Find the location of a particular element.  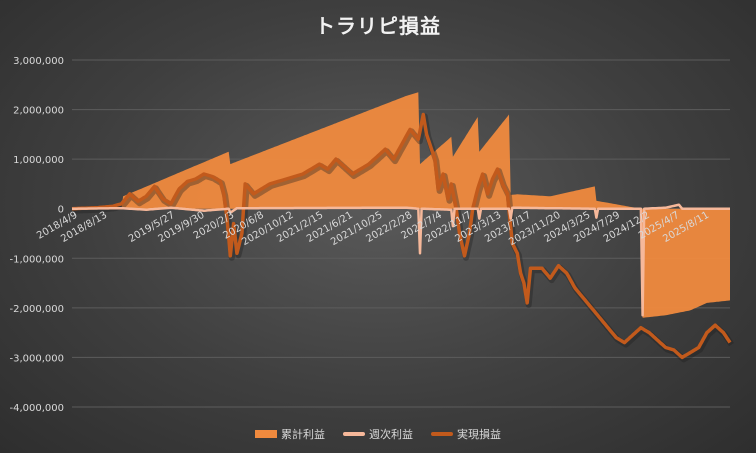

legend-item-weekly: 週次利益 is located at coordinates (378, 434).